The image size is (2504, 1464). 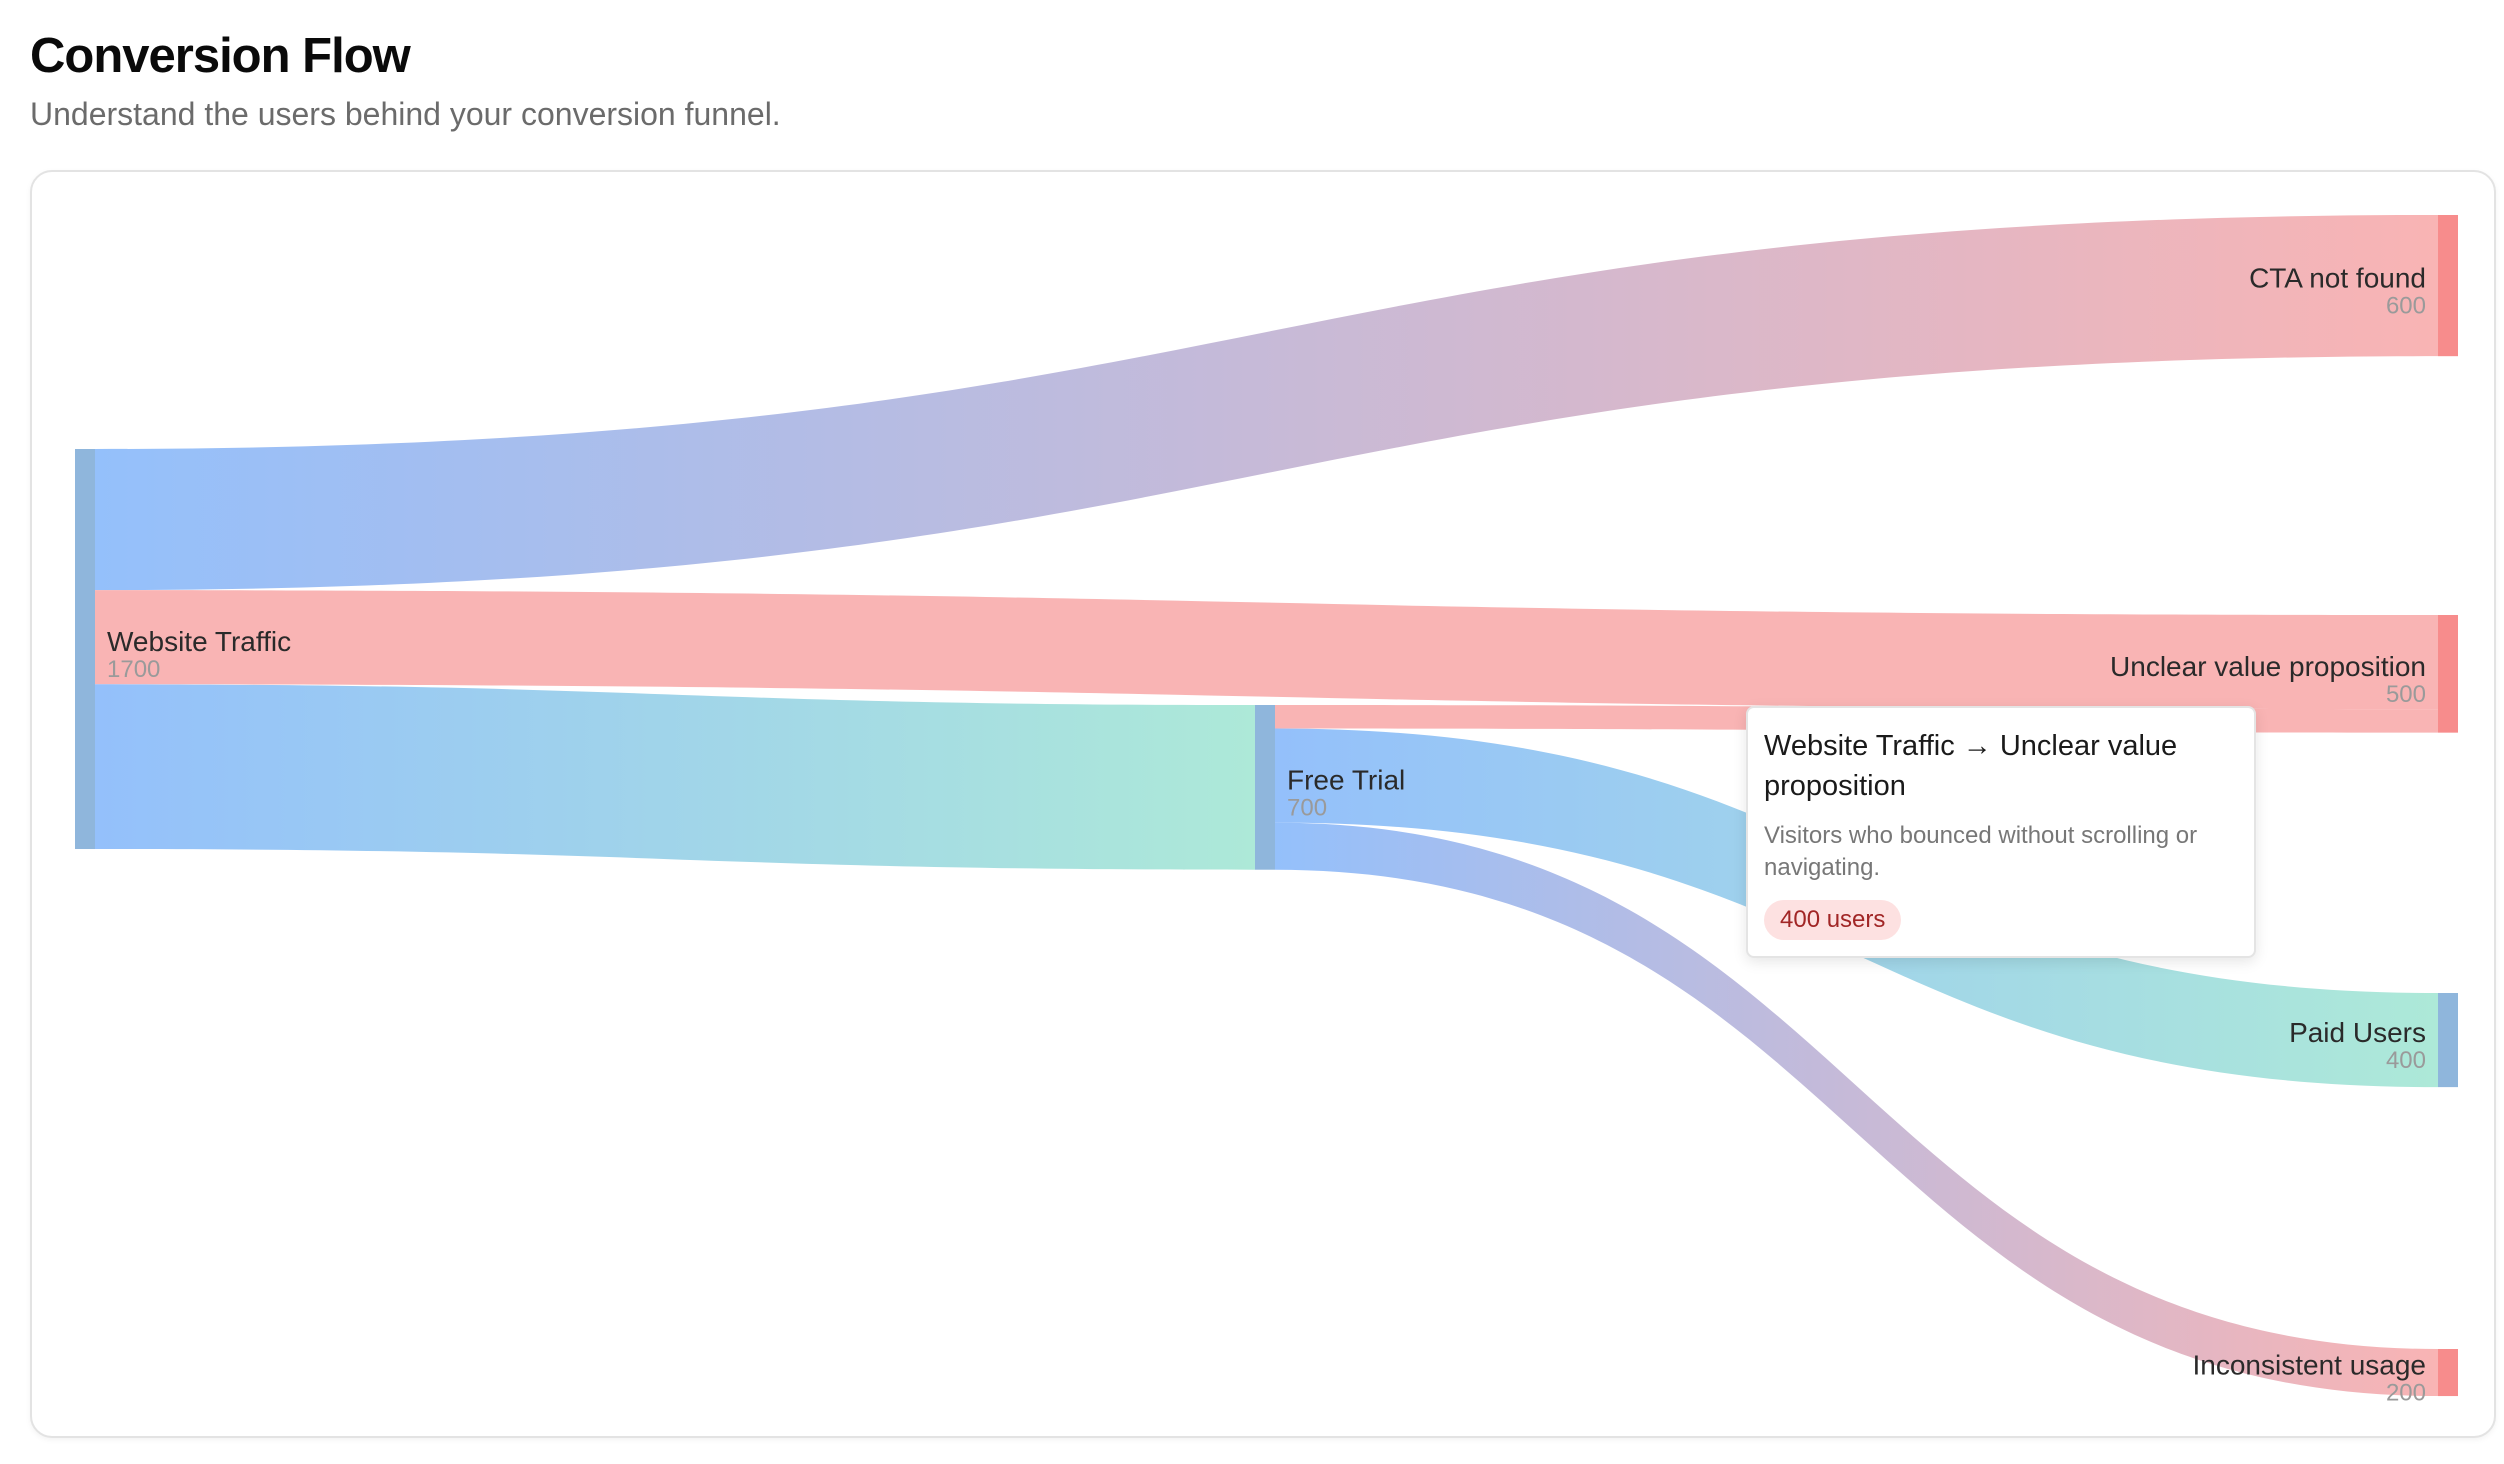 What do you see at coordinates (220, 56) in the screenshot?
I see `page-title: Conversion Flow` at bounding box center [220, 56].